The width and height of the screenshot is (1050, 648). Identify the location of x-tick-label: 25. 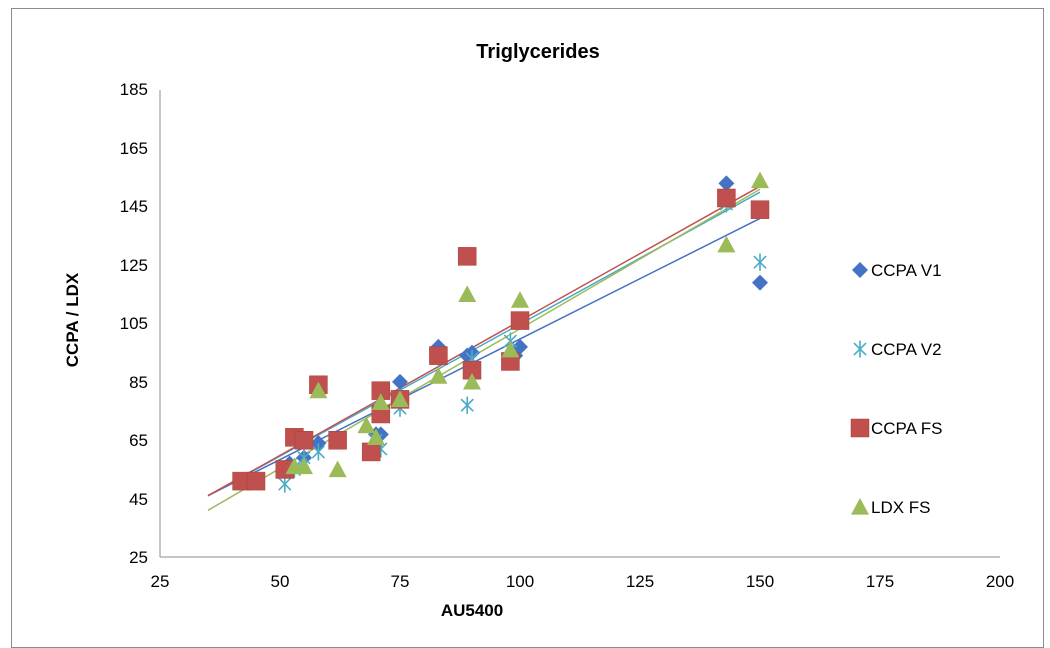
(160, 581).